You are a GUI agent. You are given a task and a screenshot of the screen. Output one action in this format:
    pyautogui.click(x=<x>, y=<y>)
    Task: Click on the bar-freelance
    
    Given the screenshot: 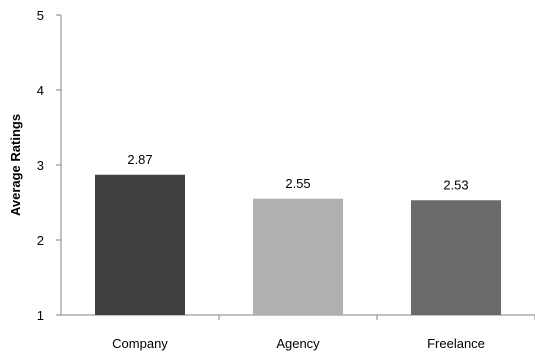 What is the action you would take?
    pyautogui.click(x=456, y=257)
    